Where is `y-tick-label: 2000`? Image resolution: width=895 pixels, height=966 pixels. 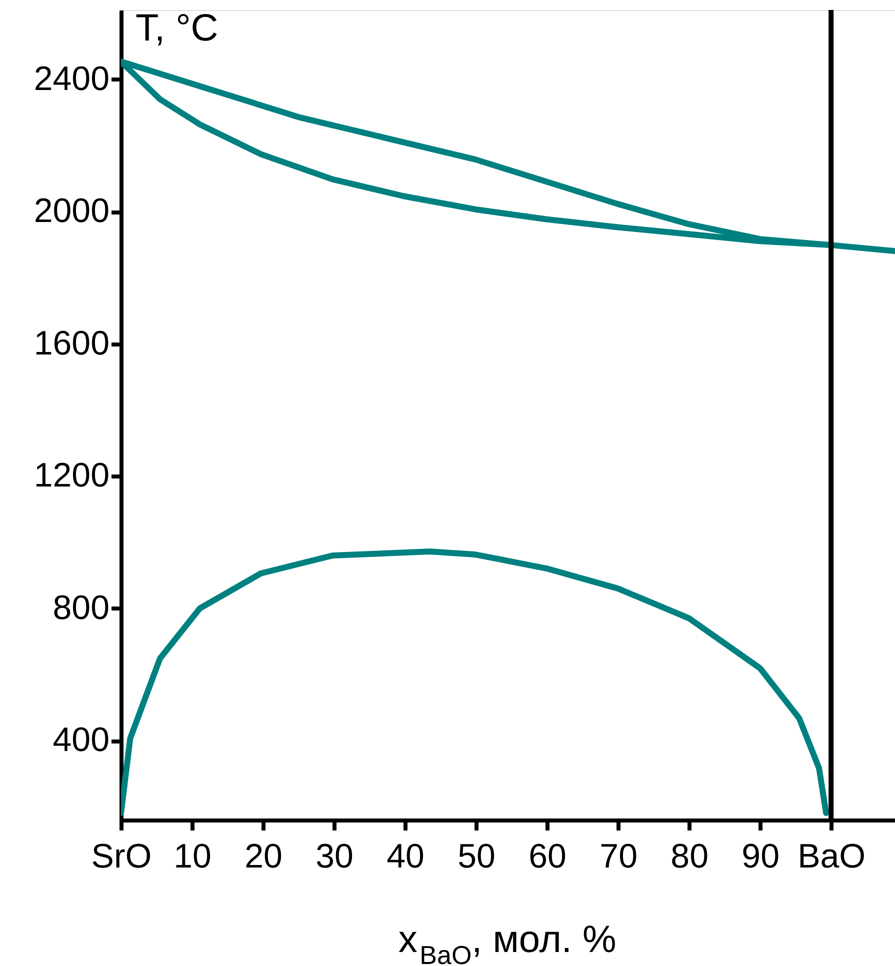
y-tick-label: 2000 is located at coordinates (72, 211).